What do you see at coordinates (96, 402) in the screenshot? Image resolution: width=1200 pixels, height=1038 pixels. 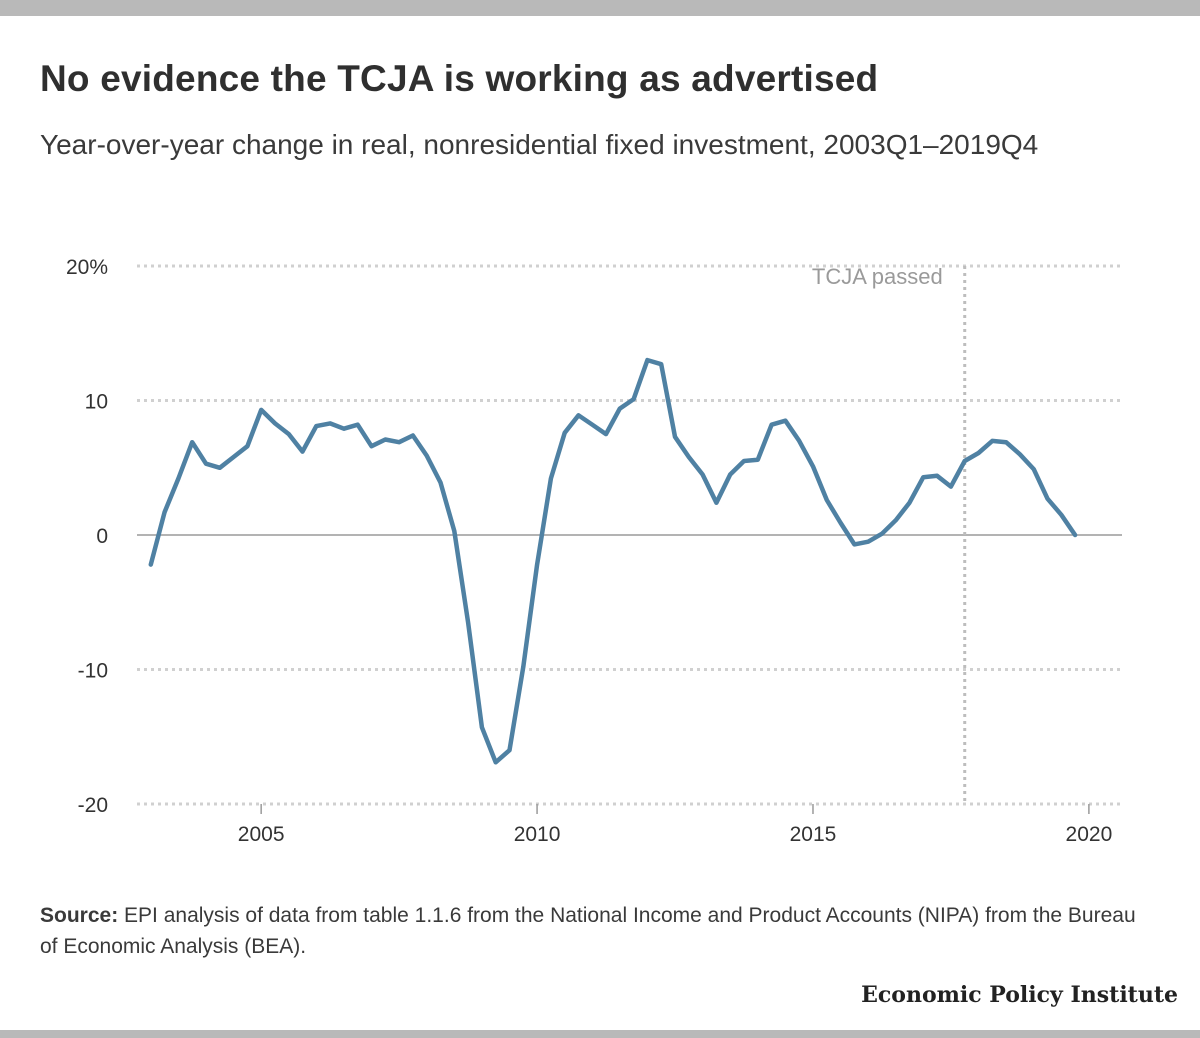 I see `y-tick-label: 10` at bounding box center [96, 402].